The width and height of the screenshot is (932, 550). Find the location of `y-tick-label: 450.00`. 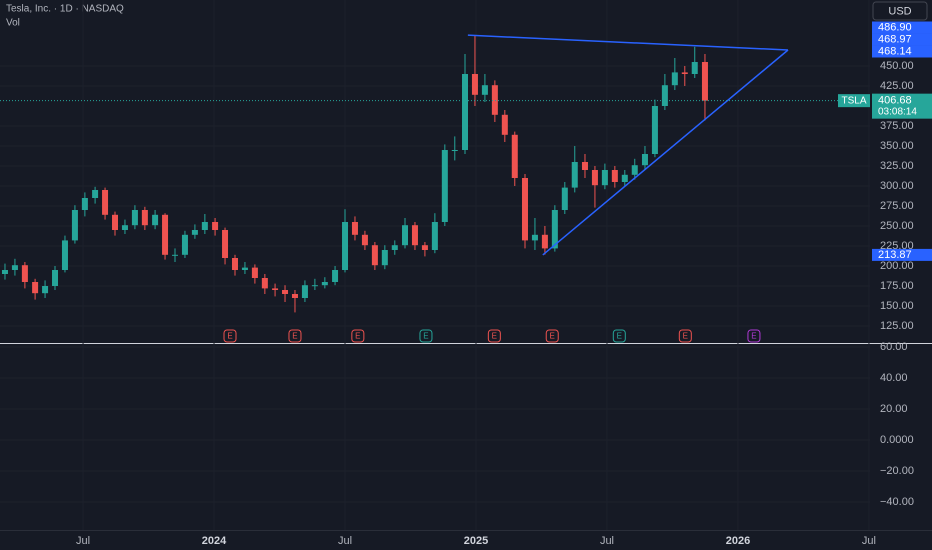

y-tick-label: 450.00 is located at coordinates (897, 66).